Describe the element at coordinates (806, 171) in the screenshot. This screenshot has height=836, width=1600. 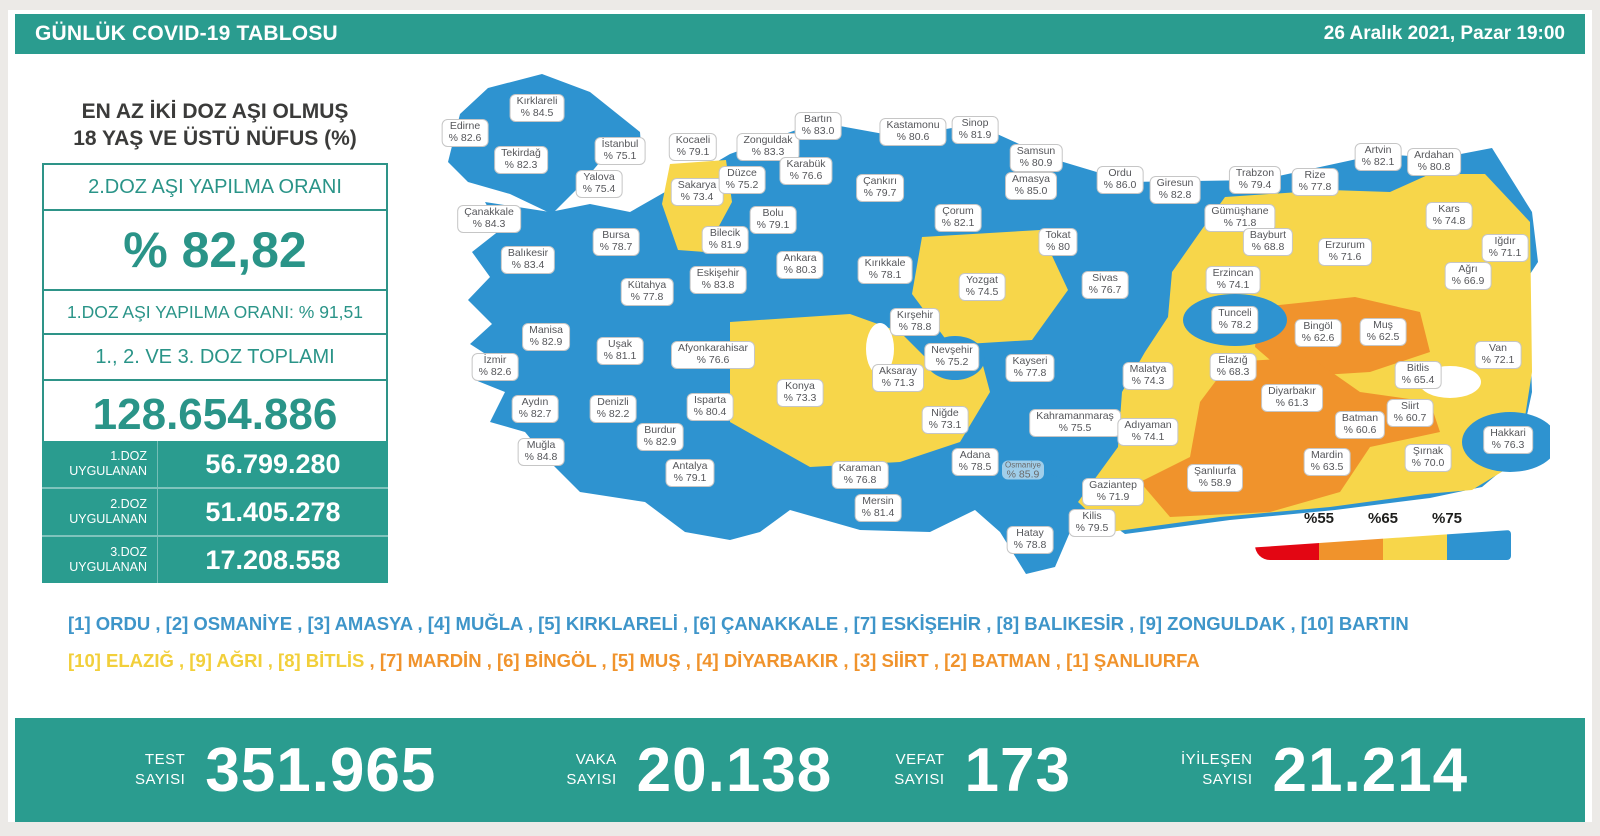
I see `province-label-karab-k: Karabük% 76.6` at that location.